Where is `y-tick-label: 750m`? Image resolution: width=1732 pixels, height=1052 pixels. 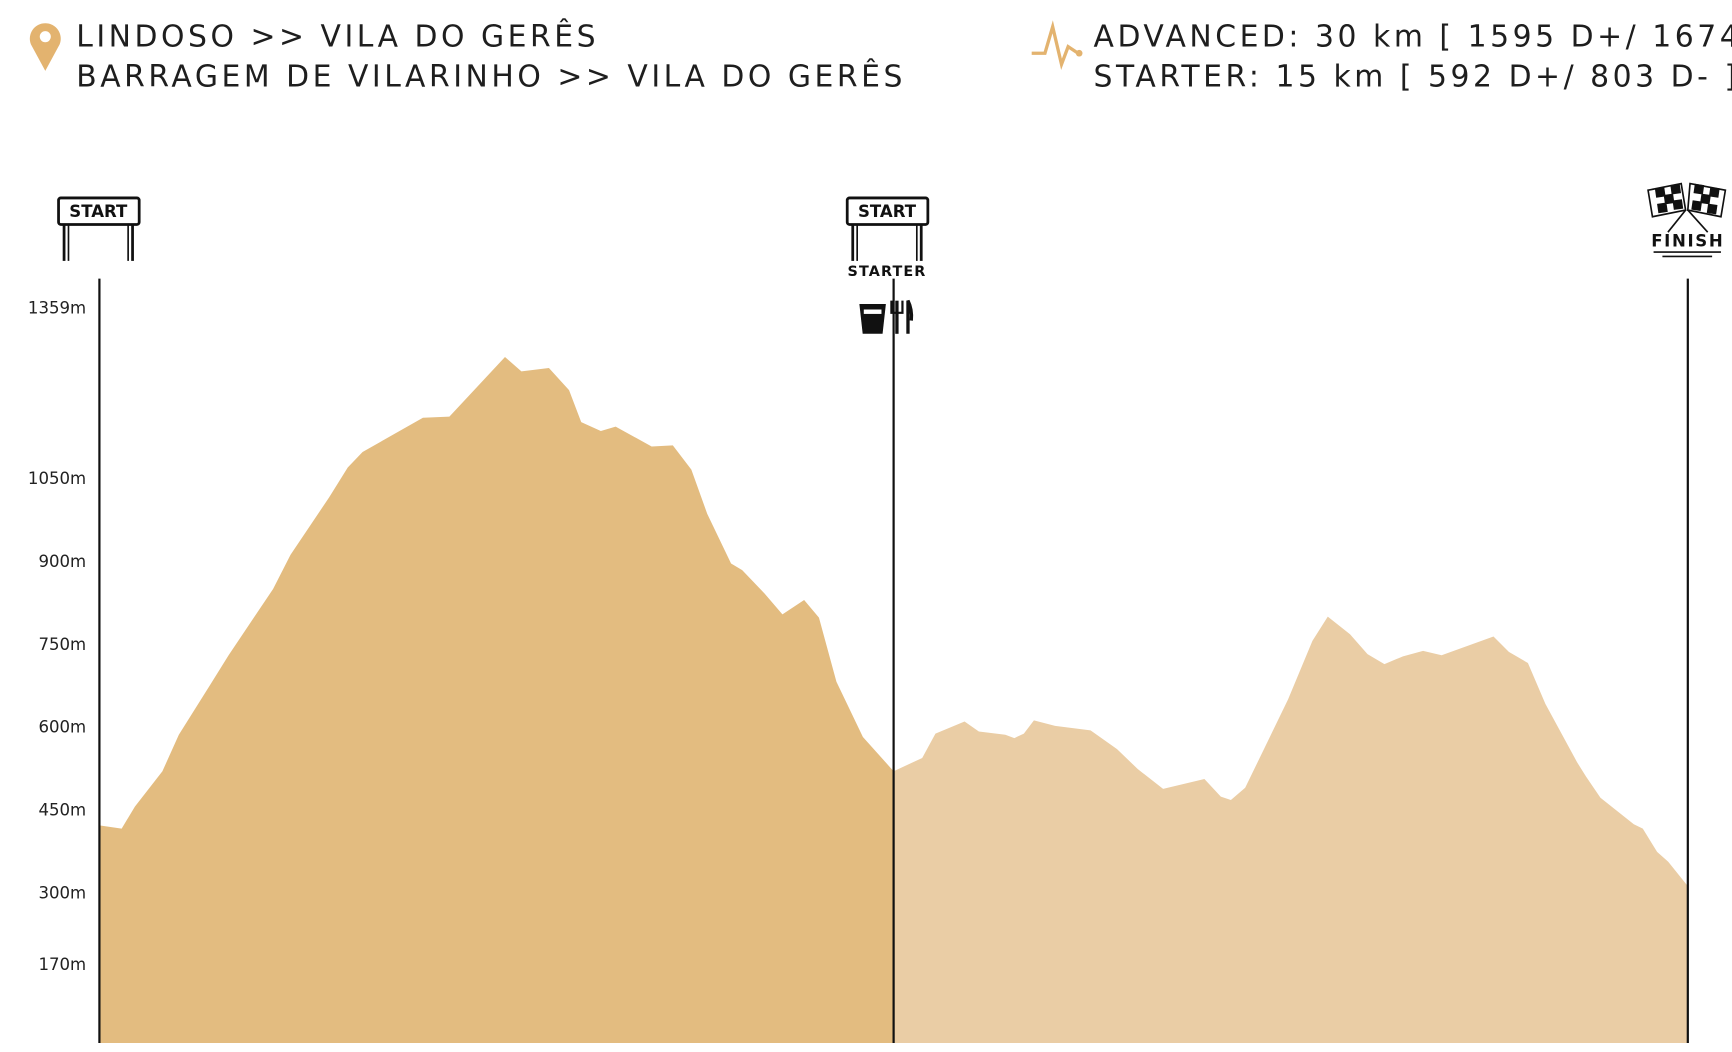 y-tick-label: 750m is located at coordinates (62, 644).